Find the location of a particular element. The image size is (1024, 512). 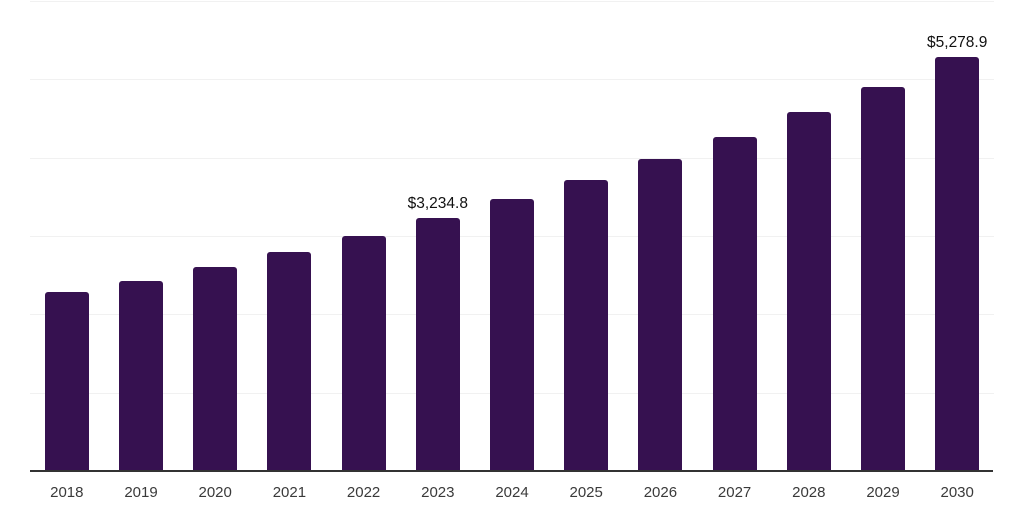

x-tick-label-2028: 2028 is located at coordinates (809, 492).